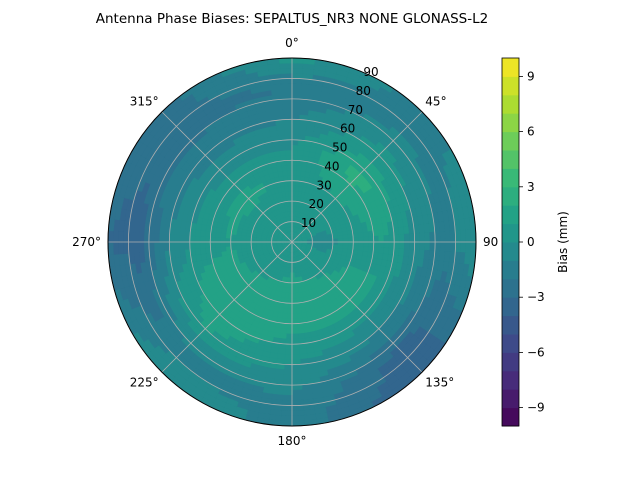  Describe the element at coordinates (308, 223) in the screenshot. I see `radial-tick-label: 10` at that location.